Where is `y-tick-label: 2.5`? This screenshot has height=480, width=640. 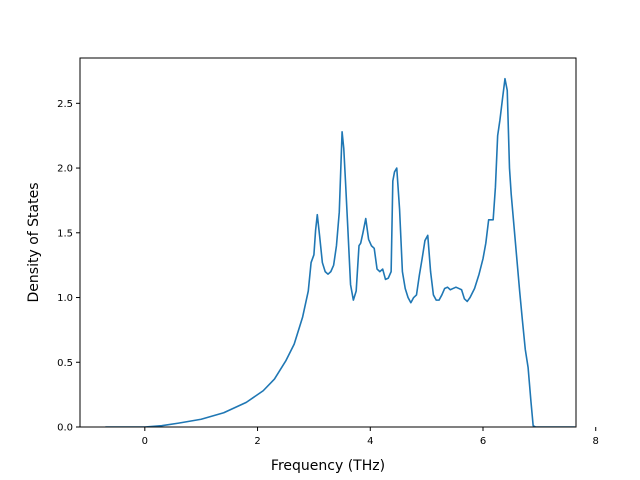
y-tick-label: 2.5 is located at coordinates (65, 104).